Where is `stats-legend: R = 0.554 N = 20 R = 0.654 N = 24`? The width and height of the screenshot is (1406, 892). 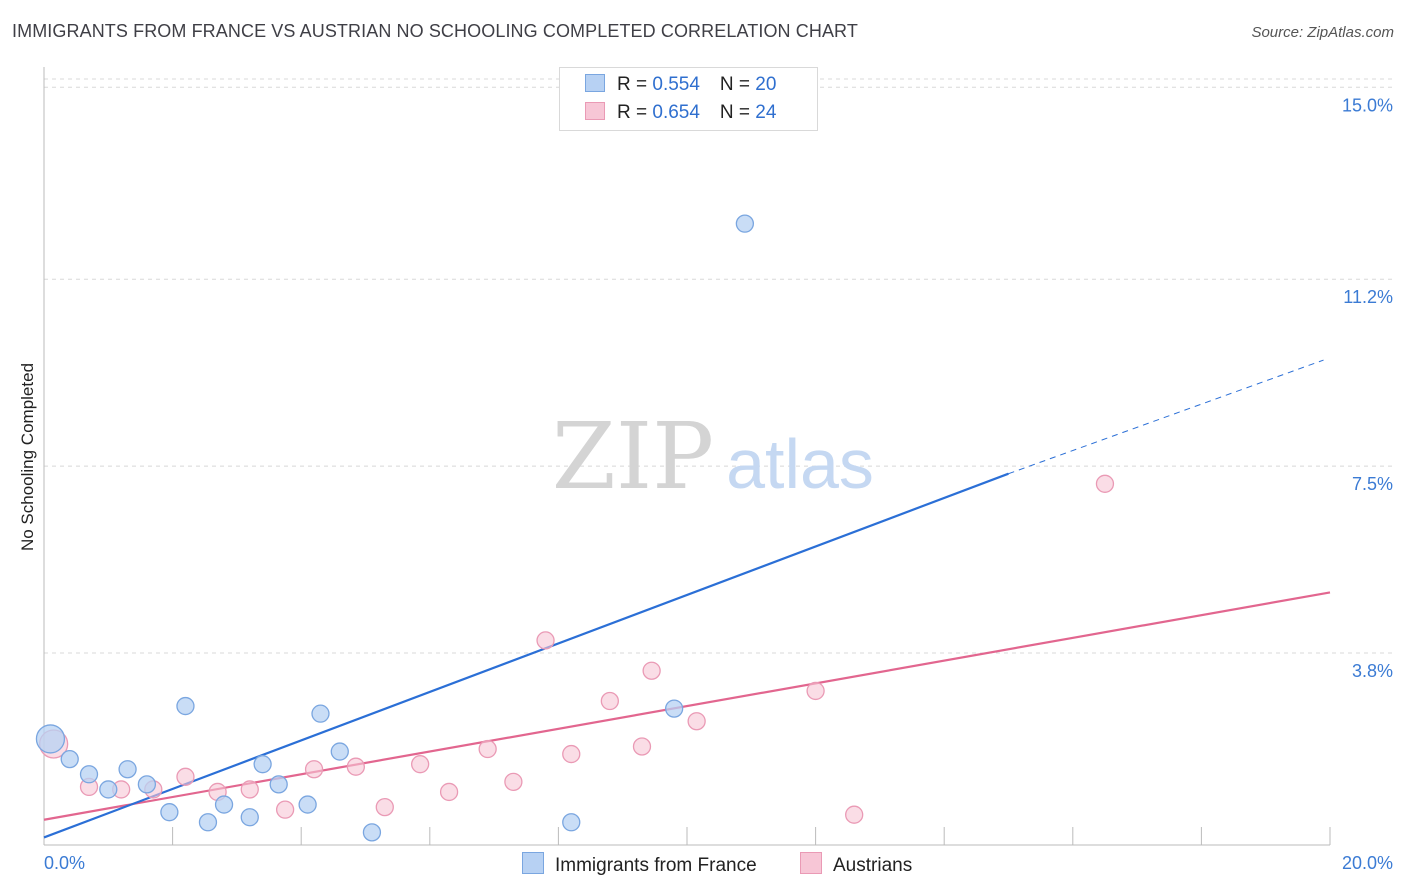 stats-legend: R = 0.554 N = 20 R = 0.654 N = 24 is located at coordinates (688, 99).